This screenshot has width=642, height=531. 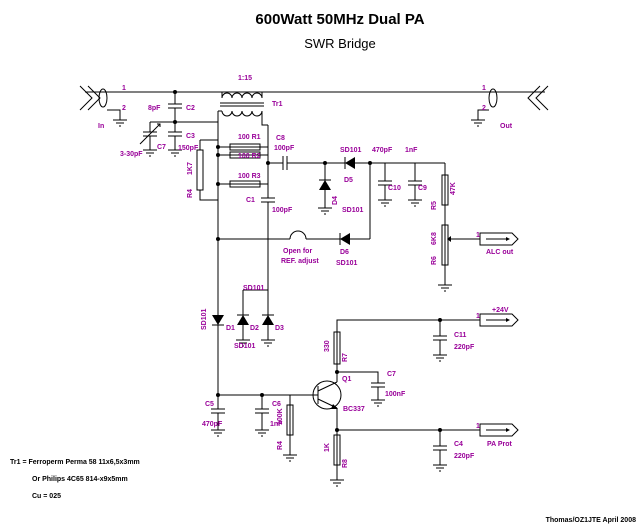 I want to click on label: 6K8, so click(x=434, y=238).